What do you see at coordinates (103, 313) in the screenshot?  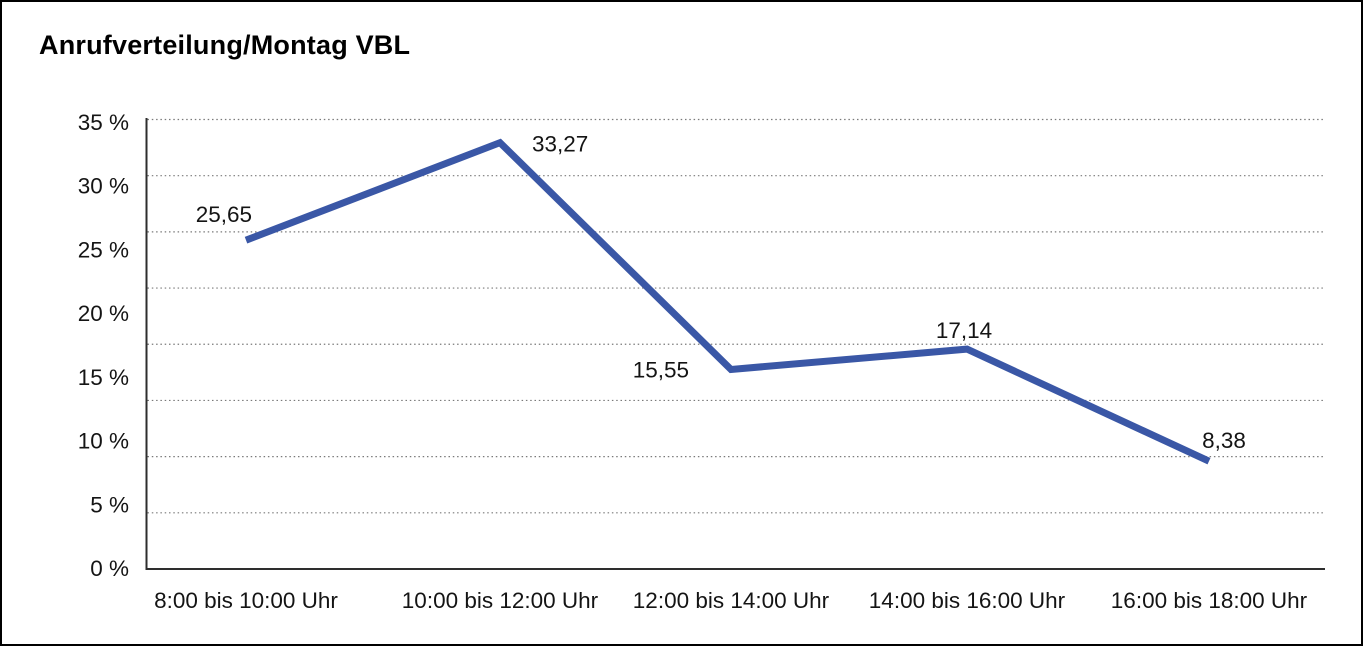 I see `y-axis-tick-label: 20 %` at bounding box center [103, 313].